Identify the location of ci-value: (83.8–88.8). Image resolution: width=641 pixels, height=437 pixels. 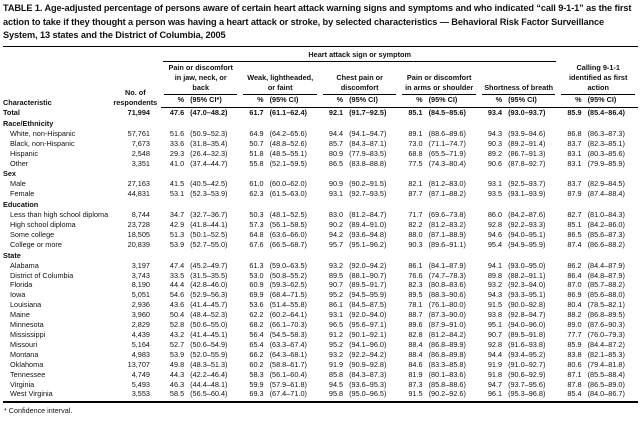
(368, 163).